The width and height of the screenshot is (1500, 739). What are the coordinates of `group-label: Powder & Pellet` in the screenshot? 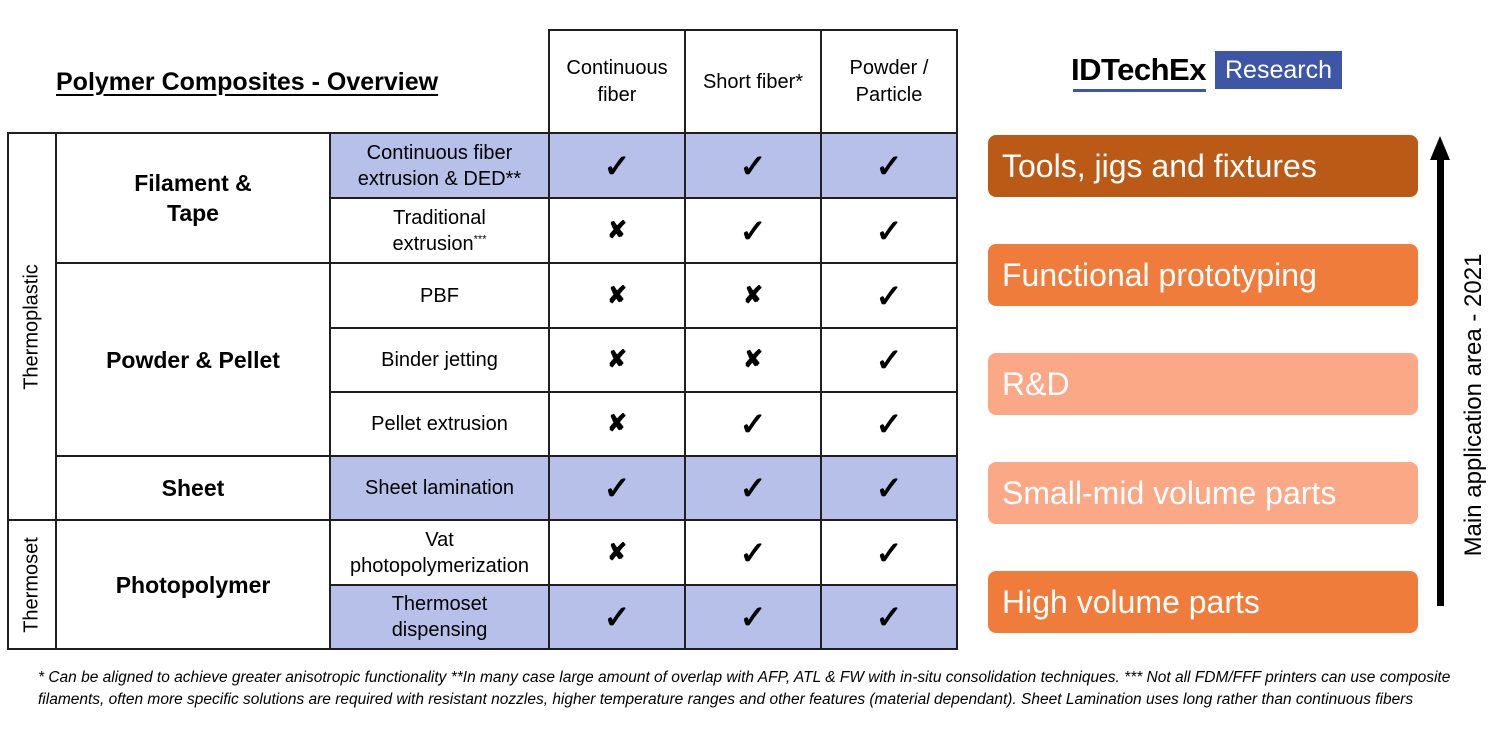 It's located at (193, 359).